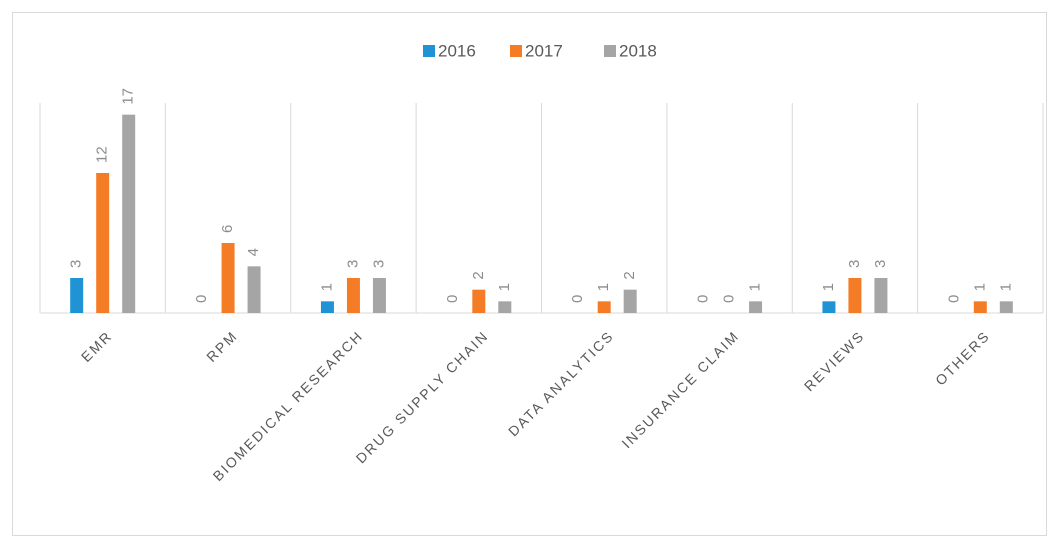 This screenshot has width=1059, height=544. What do you see at coordinates (253, 252) in the screenshot?
I see `data-label: 4` at bounding box center [253, 252].